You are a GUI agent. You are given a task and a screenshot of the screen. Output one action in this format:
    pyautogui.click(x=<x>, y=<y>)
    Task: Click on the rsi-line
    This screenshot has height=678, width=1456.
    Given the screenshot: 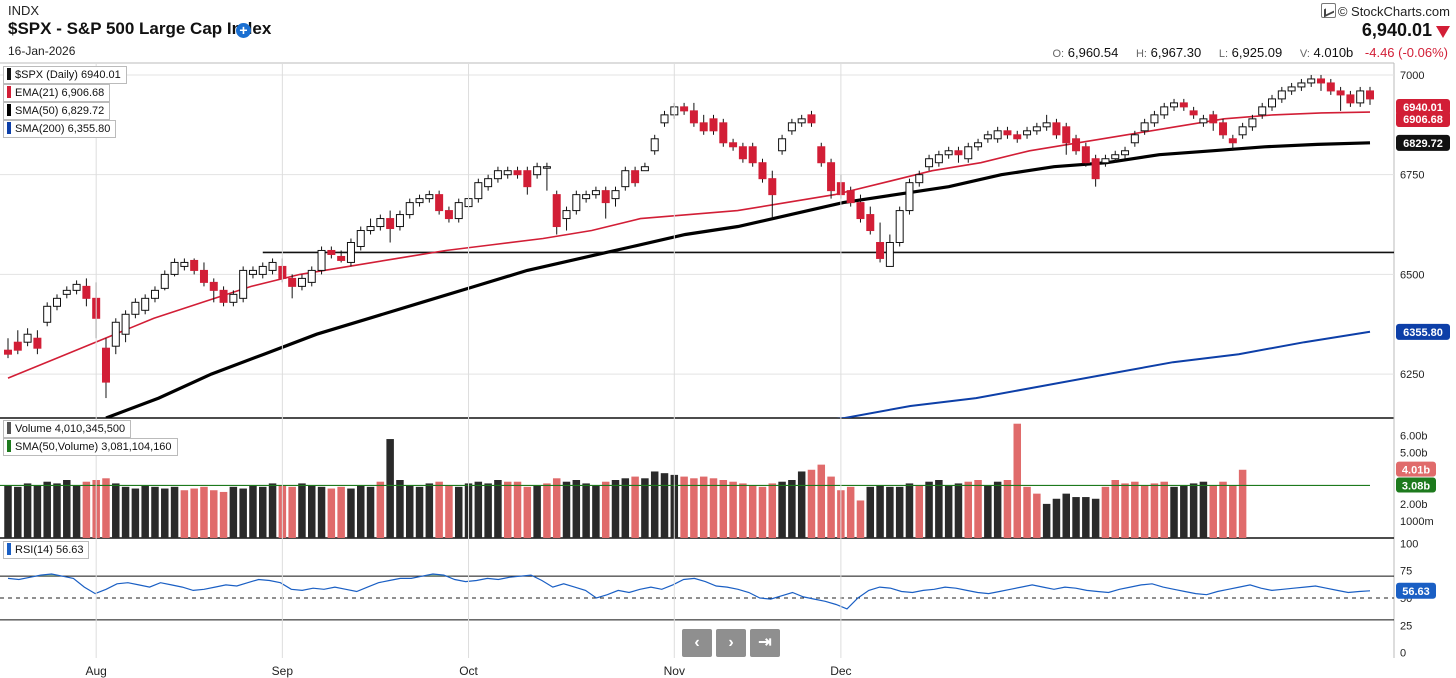 What is the action you would take?
    pyautogui.click(x=689, y=591)
    